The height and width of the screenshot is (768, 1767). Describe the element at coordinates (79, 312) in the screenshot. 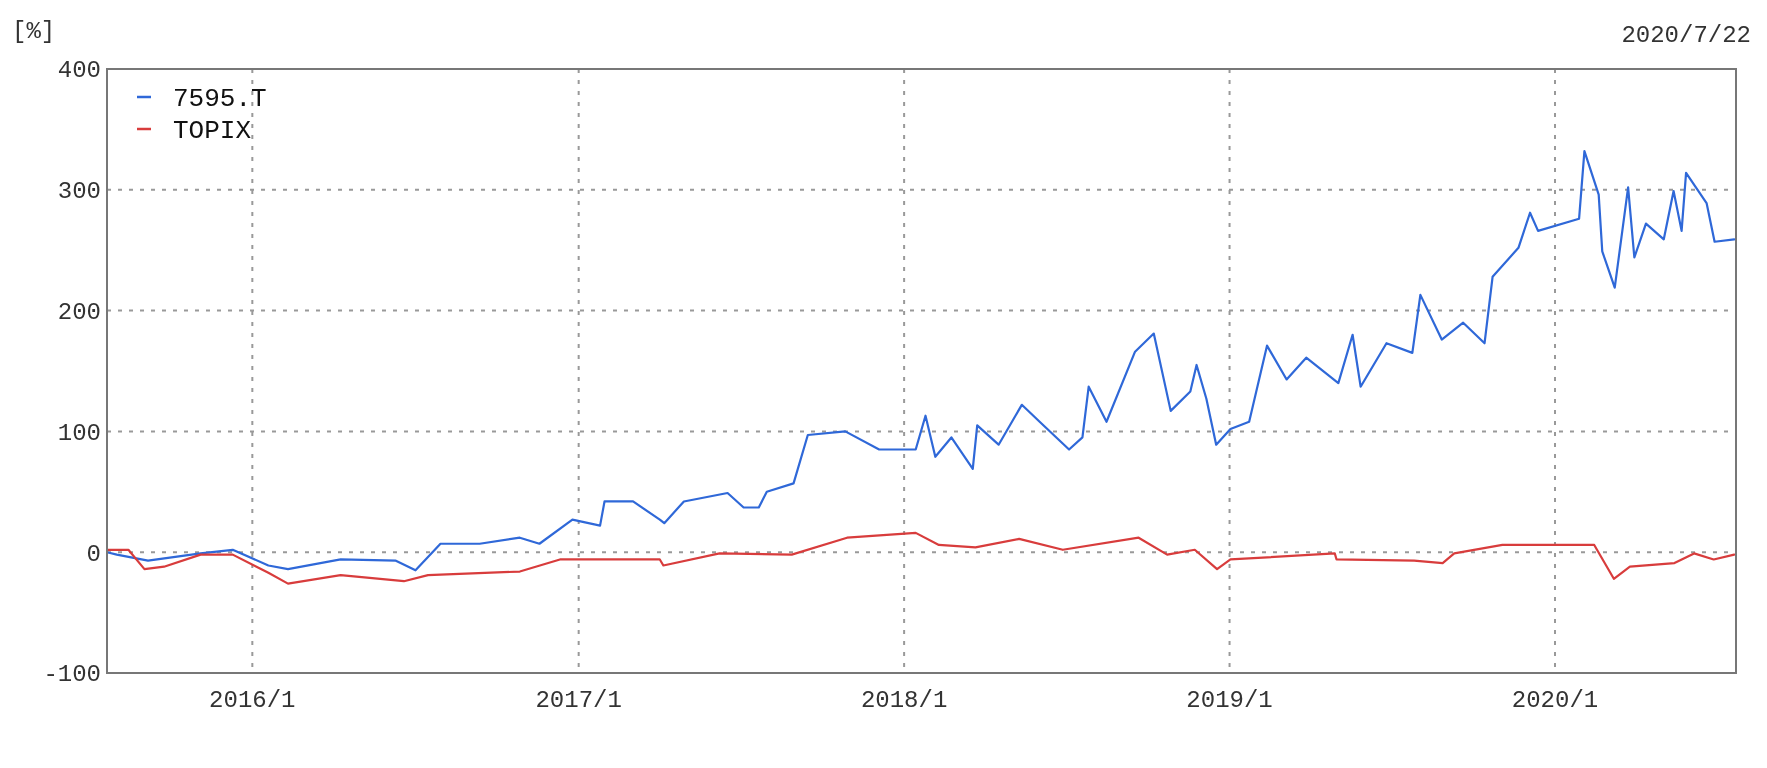

I see `y-tick-label: 200` at that location.